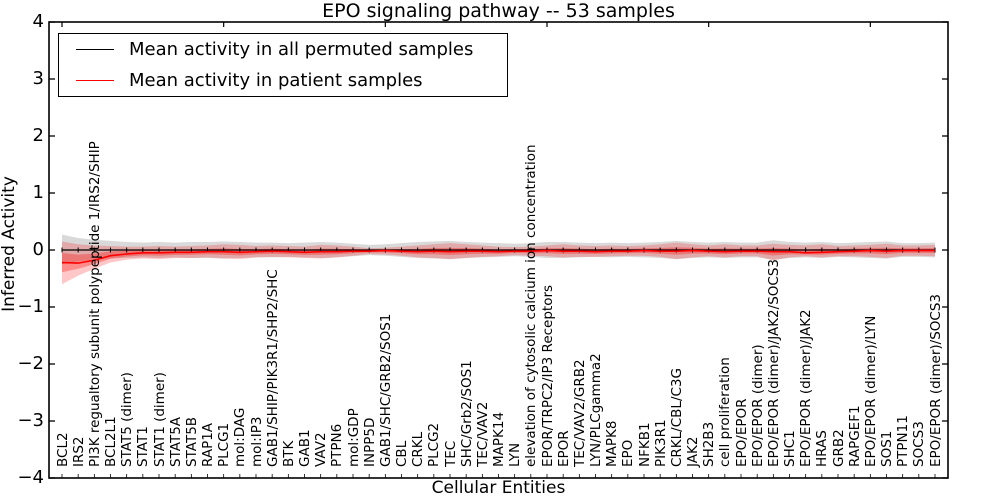 The image size is (1000, 500). Describe the element at coordinates (38, 78) in the screenshot. I see `y-tick-label: 3` at that location.